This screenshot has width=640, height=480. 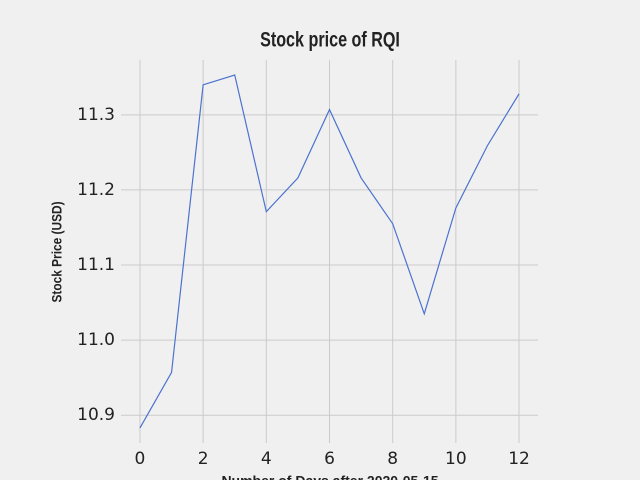 What do you see at coordinates (456, 459) in the screenshot?
I see `x-tick-label: 10` at bounding box center [456, 459].